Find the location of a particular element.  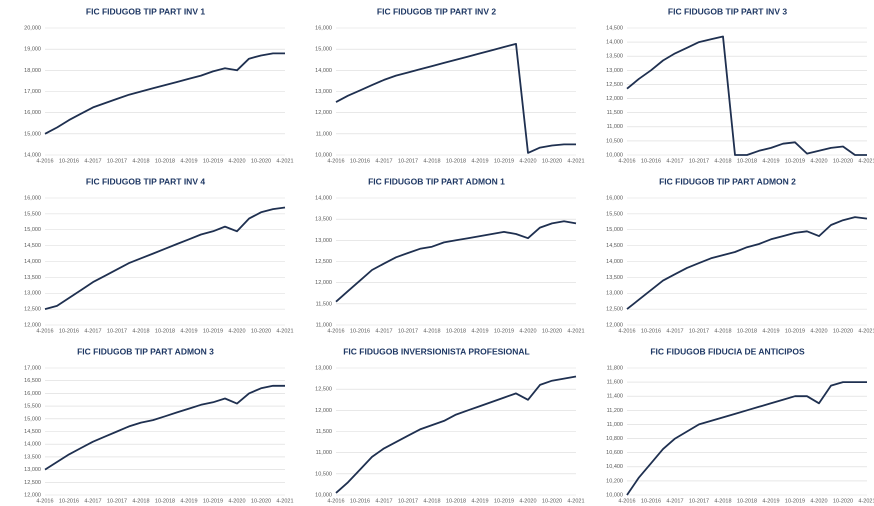

y-tick-label: 18,000 is located at coordinates (32, 71).